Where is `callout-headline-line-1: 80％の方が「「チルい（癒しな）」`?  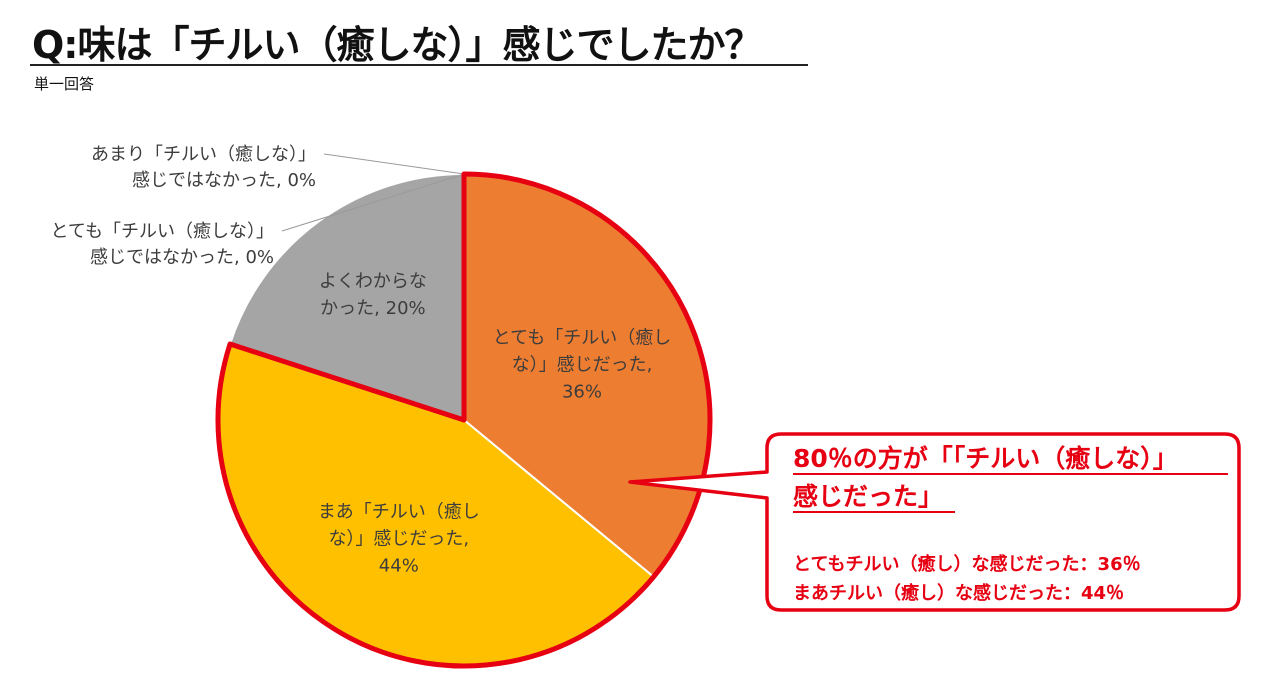
callout-headline-line-1: 80％の方が「「チルい（癒しな）」 is located at coordinates (985, 458).